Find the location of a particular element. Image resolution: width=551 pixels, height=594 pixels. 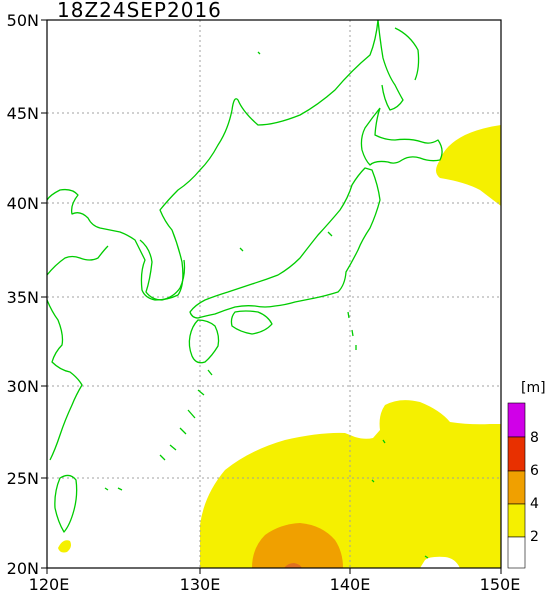

lat-label: 45N is located at coordinates (23, 113).